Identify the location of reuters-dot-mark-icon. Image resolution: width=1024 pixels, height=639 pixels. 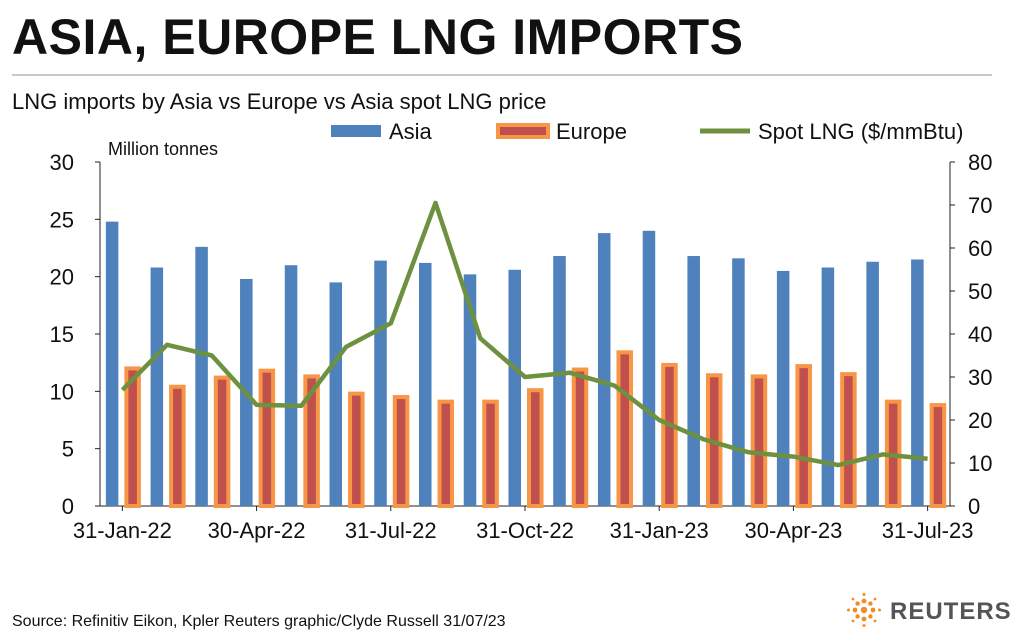
(864, 610).